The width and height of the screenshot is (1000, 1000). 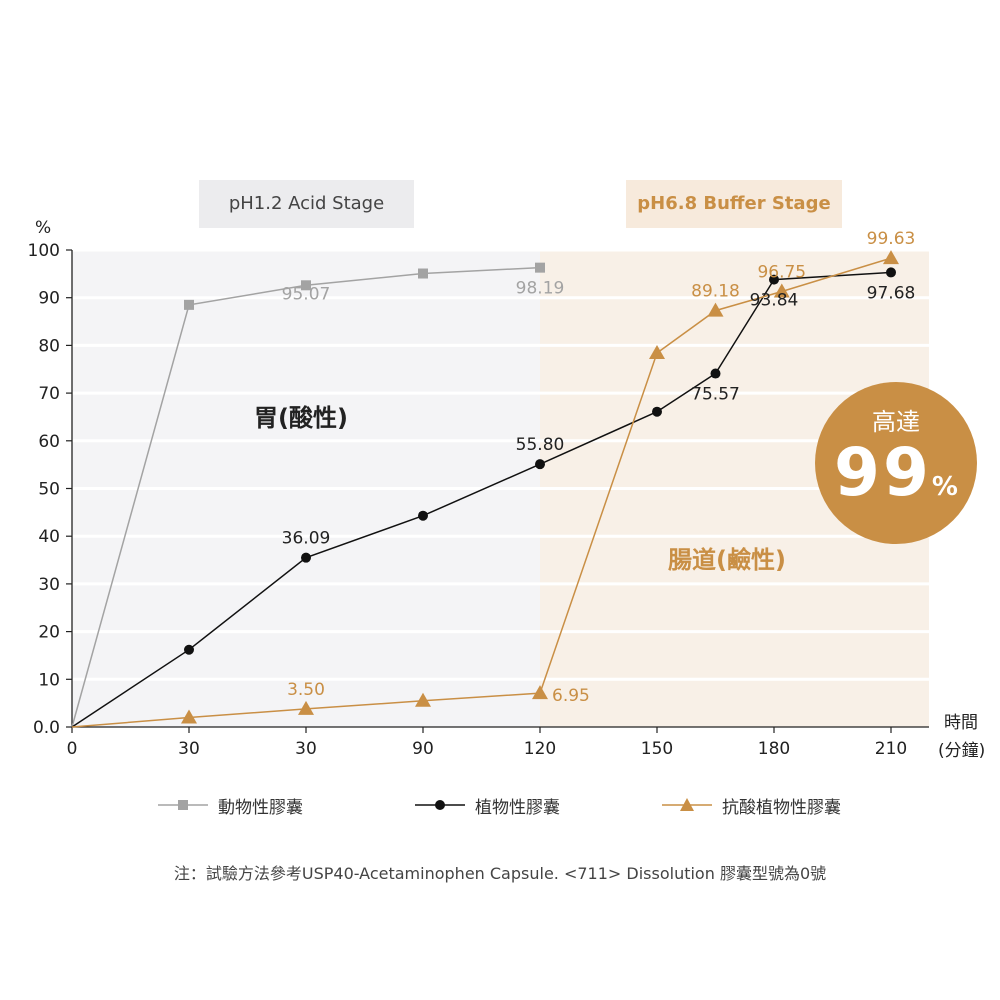 What do you see at coordinates (961, 723) in the screenshot?
I see `x-axis-unit-line1: 時間` at bounding box center [961, 723].